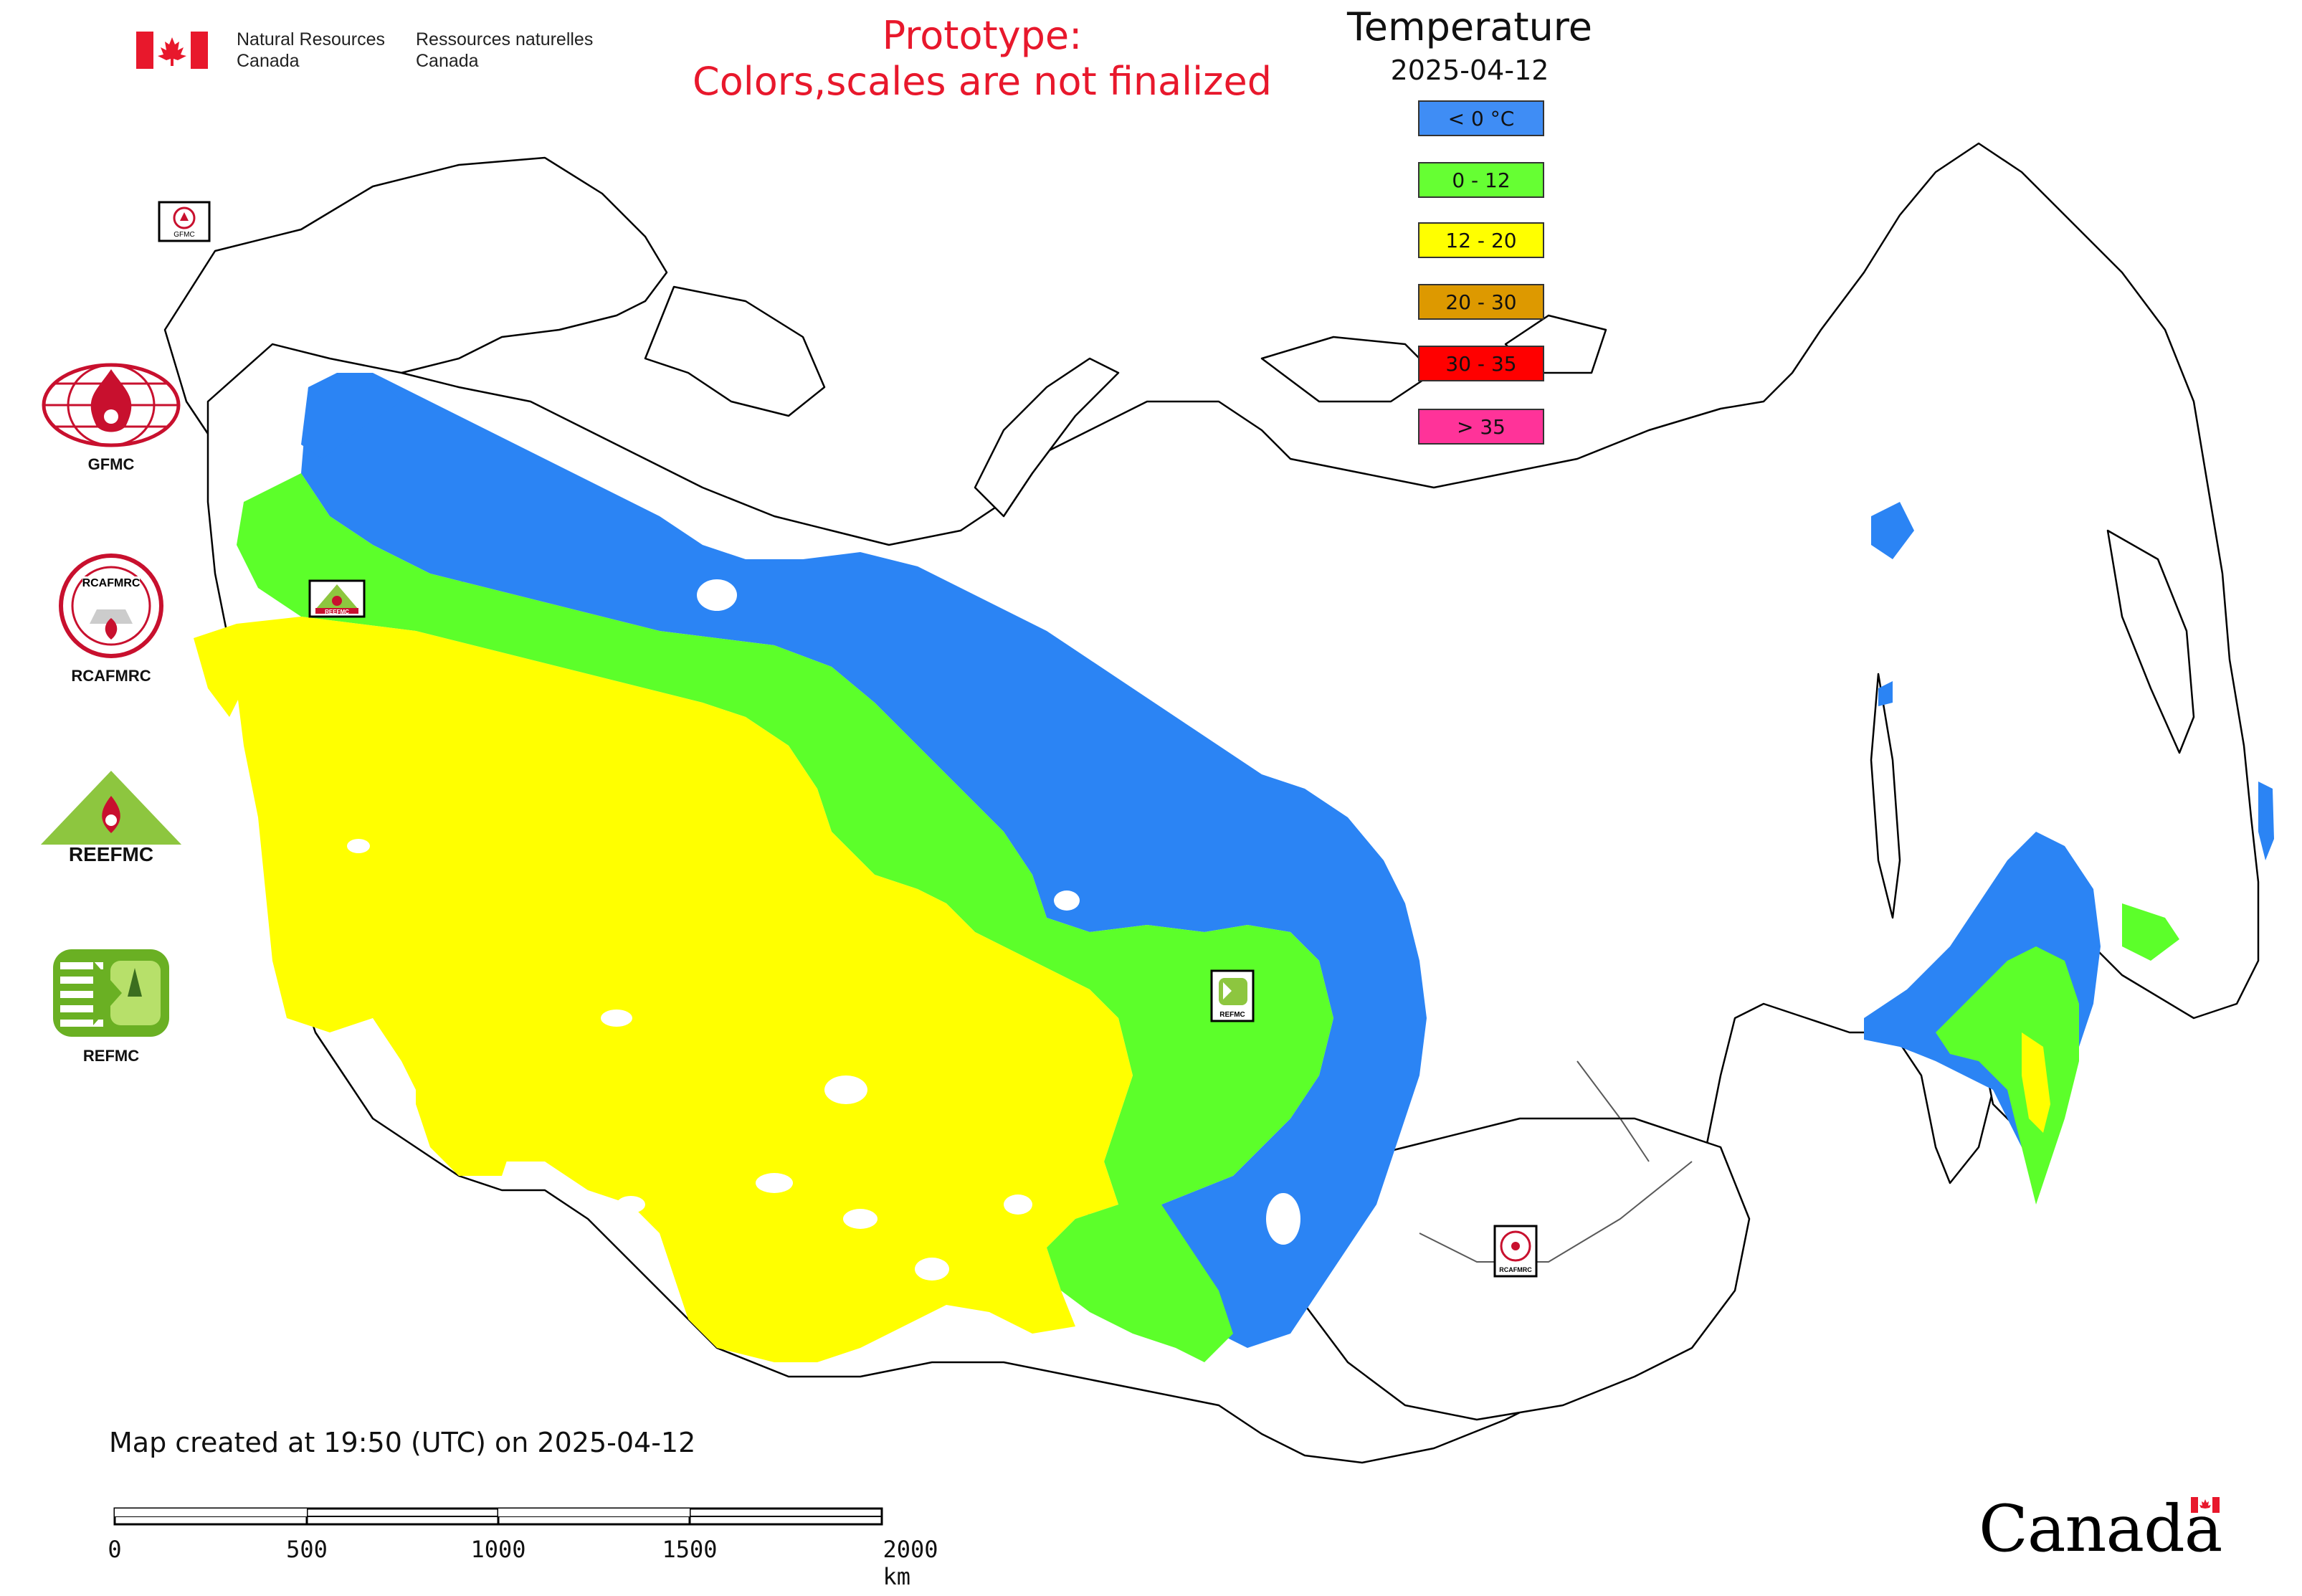 Image resolution: width=2302 pixels, height=1596 pixels. I want to click on legend-label-above-35: > 35, so click(1481, 426).